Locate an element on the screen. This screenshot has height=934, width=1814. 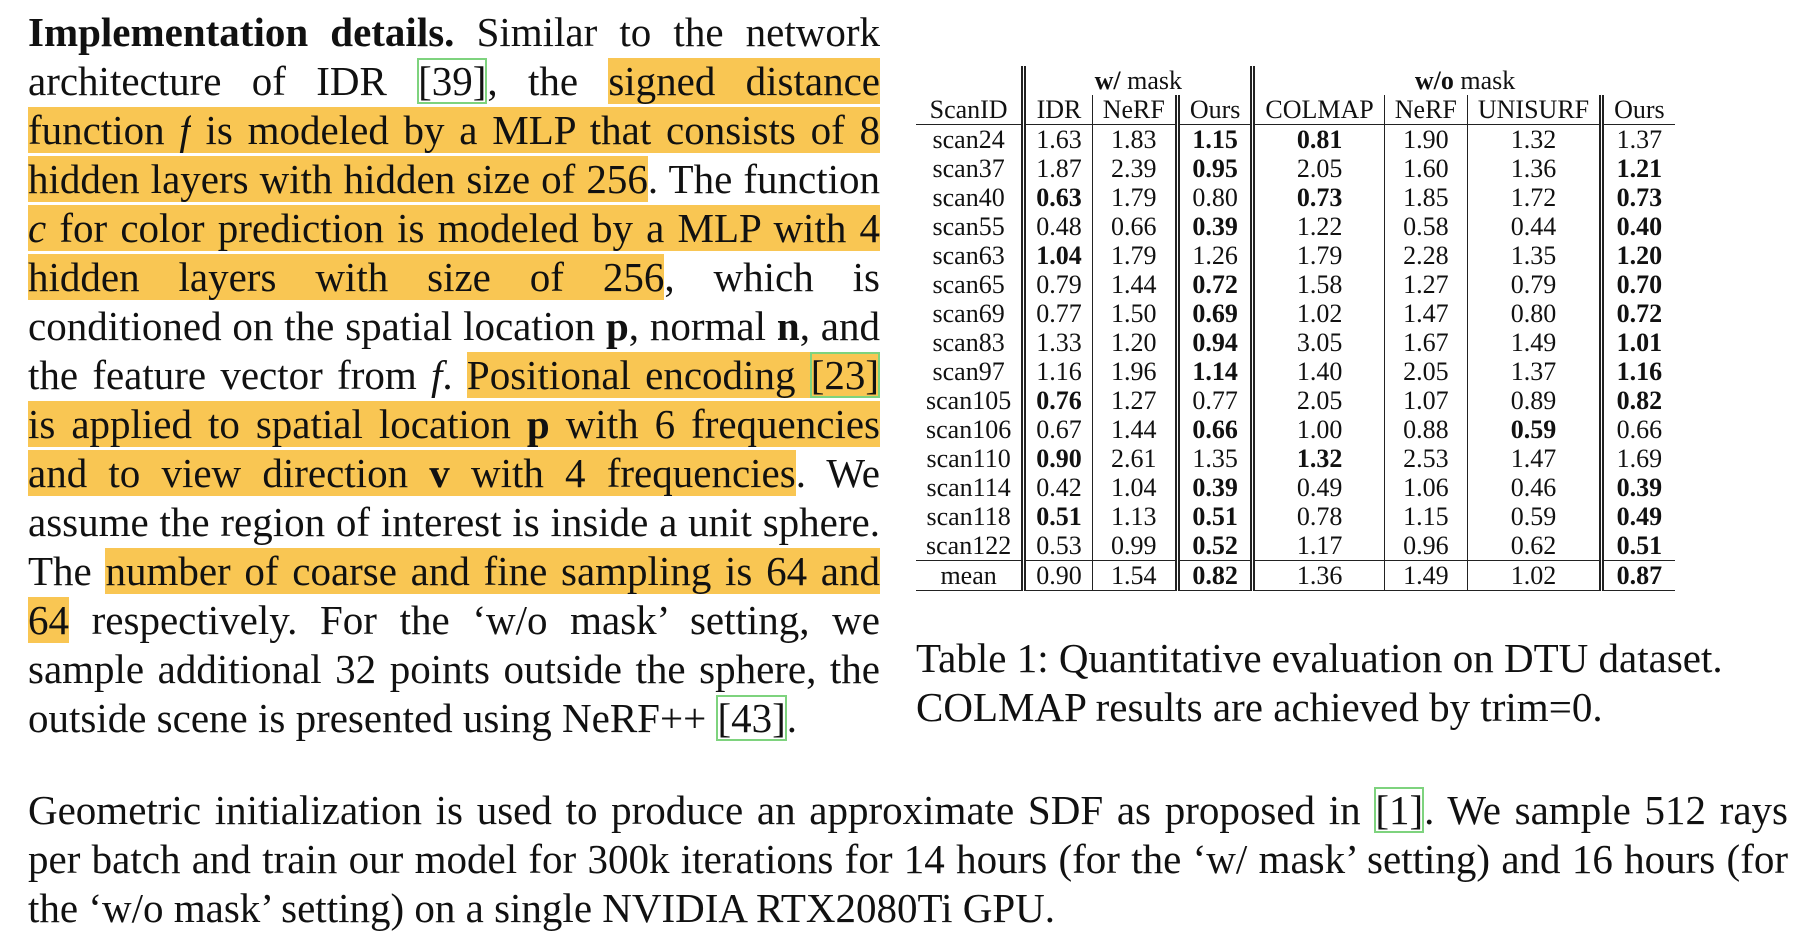
value-cell: 1.13 is located at coordinates (1134, 516).